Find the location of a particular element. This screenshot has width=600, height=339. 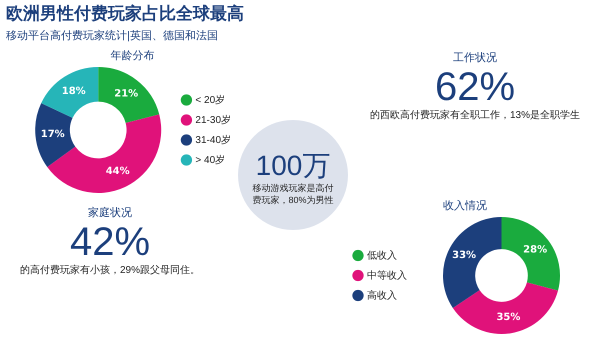

text: 的高付费玩家有小孩，29%跟父母同住。 is located at coordinates (110, 271).